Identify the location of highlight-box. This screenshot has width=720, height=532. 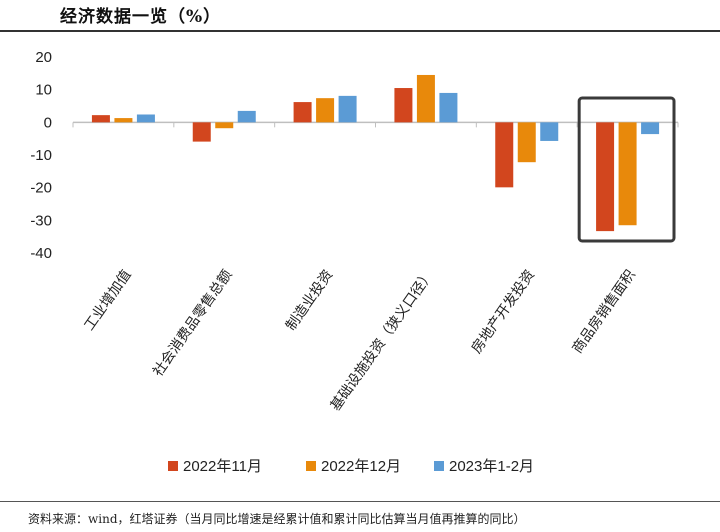
(626, 169).